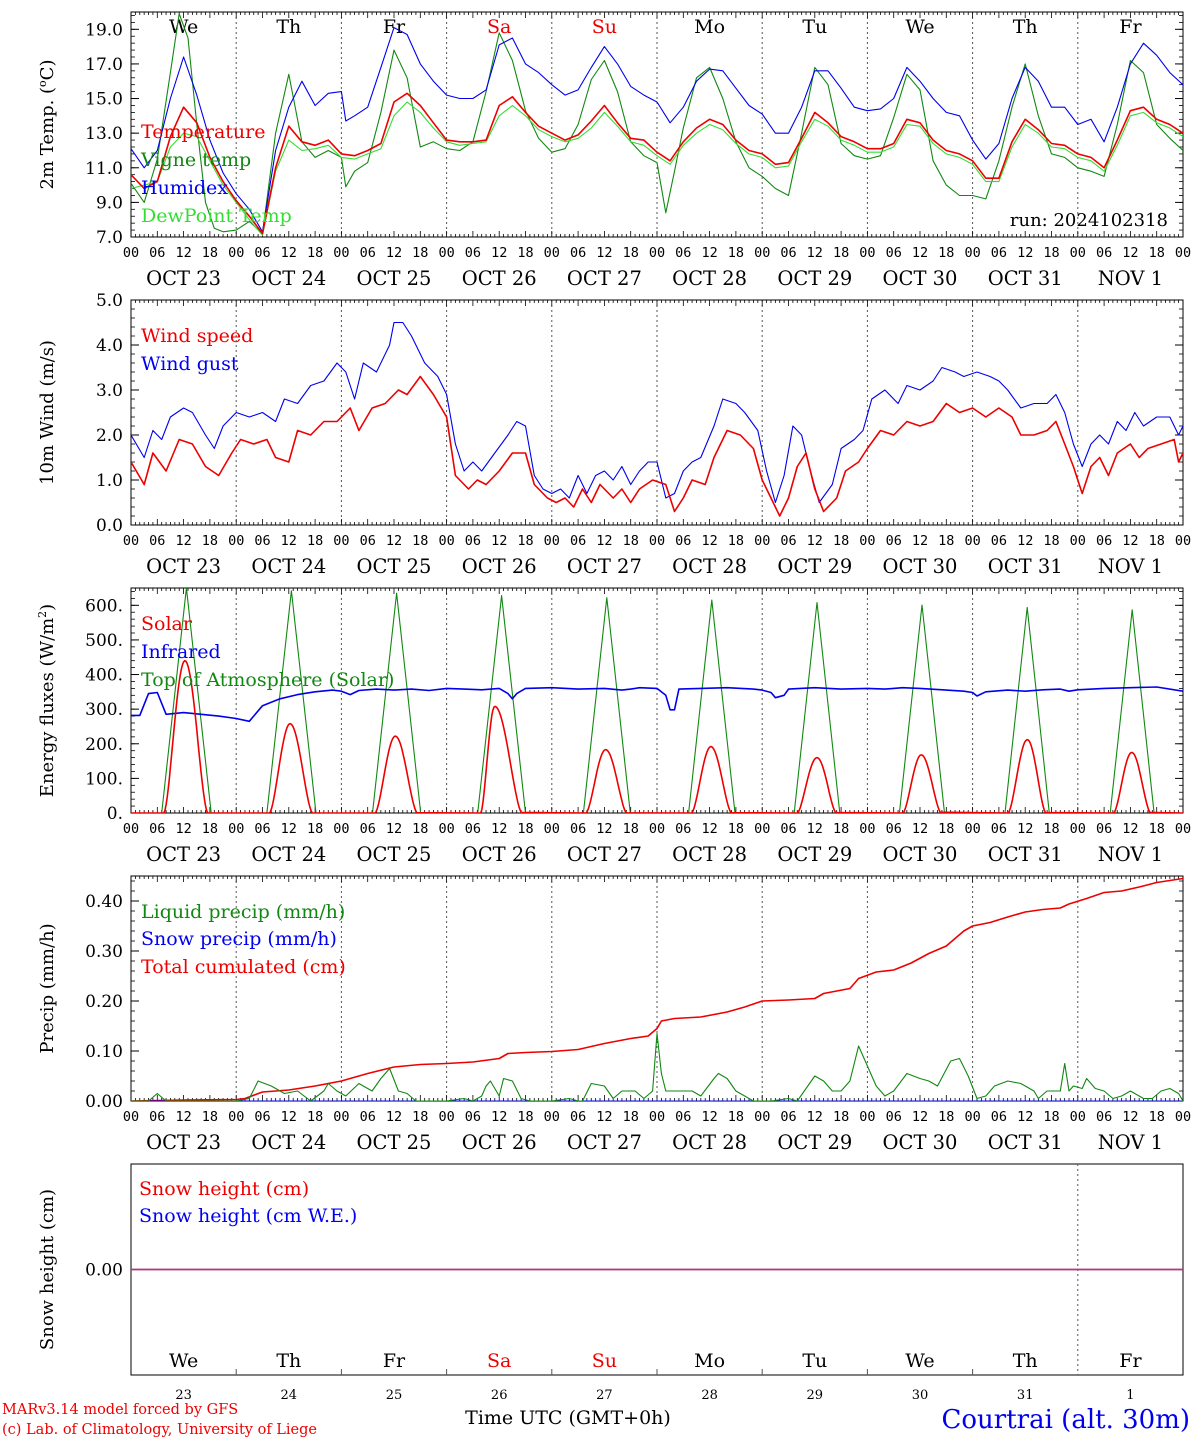  I want to click on legend-entry: Infrared, so click(181, 652).